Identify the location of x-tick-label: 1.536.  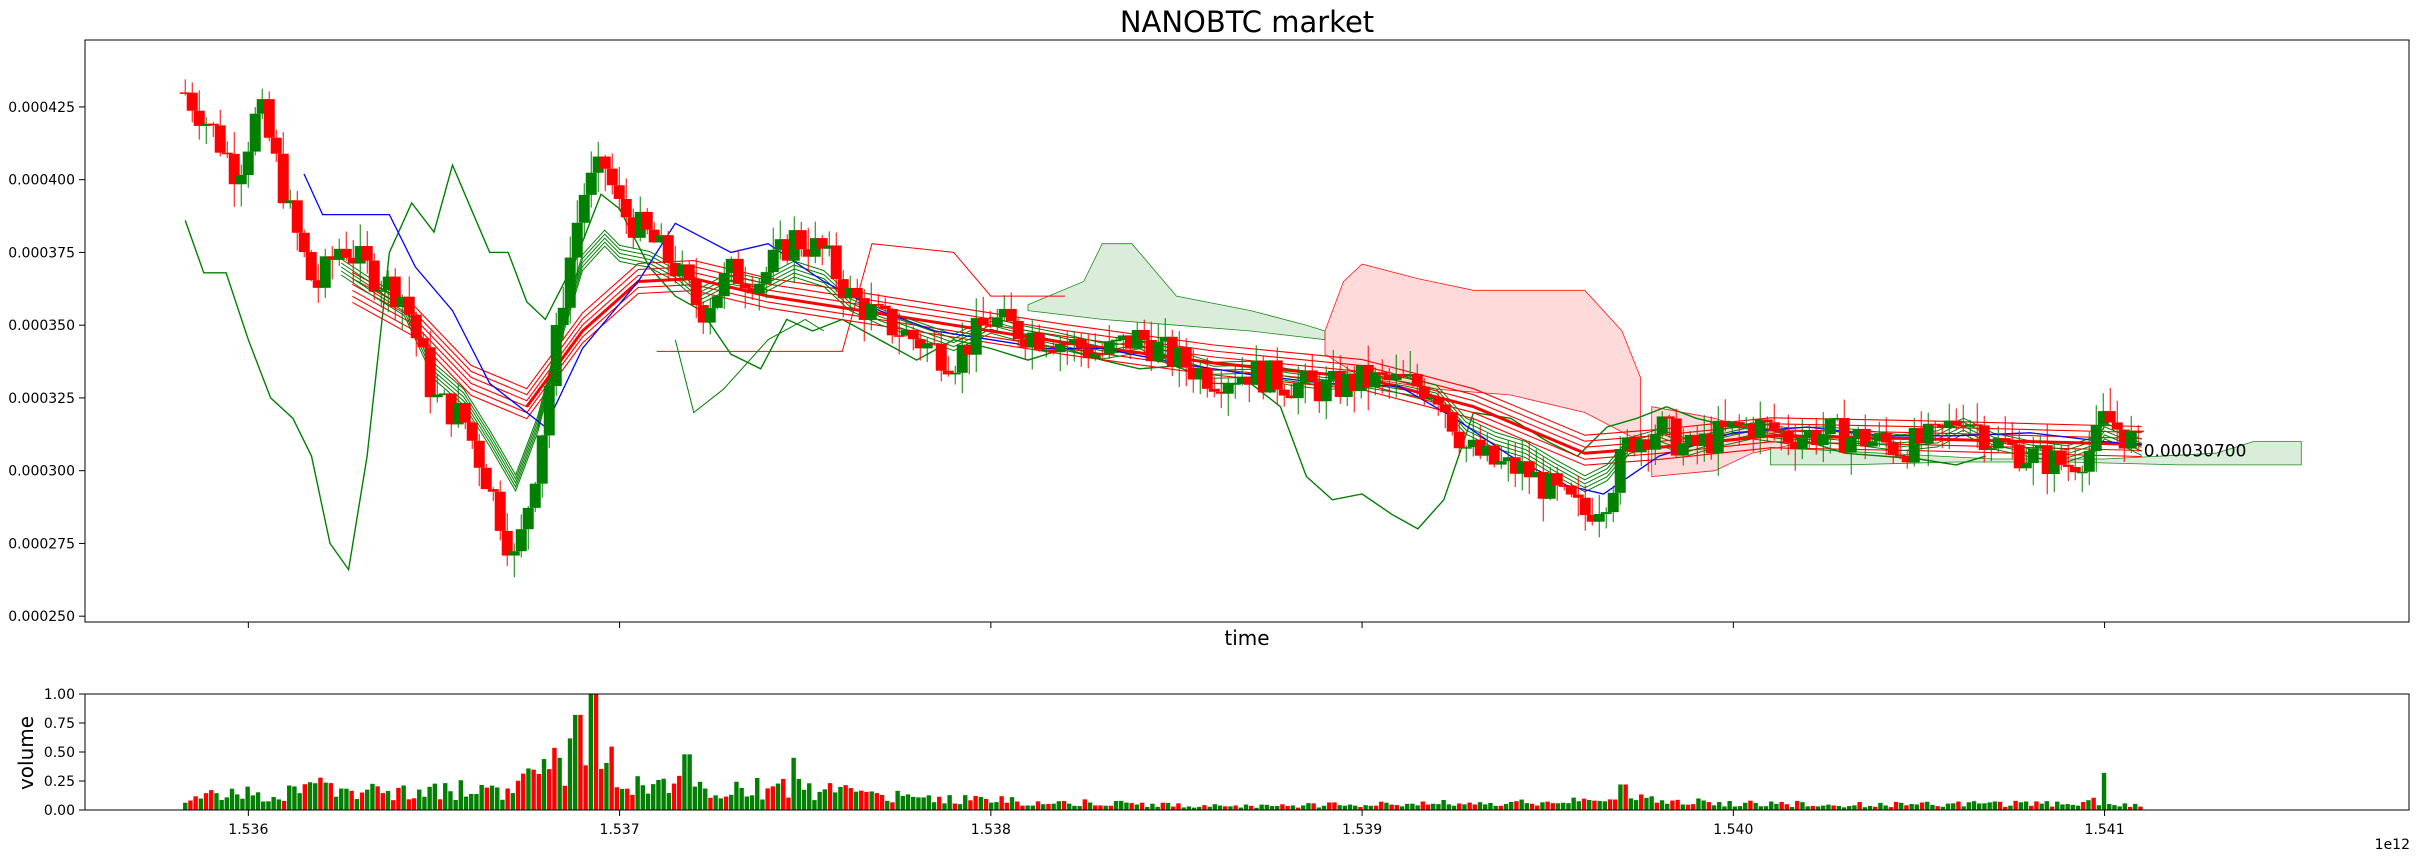
(248, 830).